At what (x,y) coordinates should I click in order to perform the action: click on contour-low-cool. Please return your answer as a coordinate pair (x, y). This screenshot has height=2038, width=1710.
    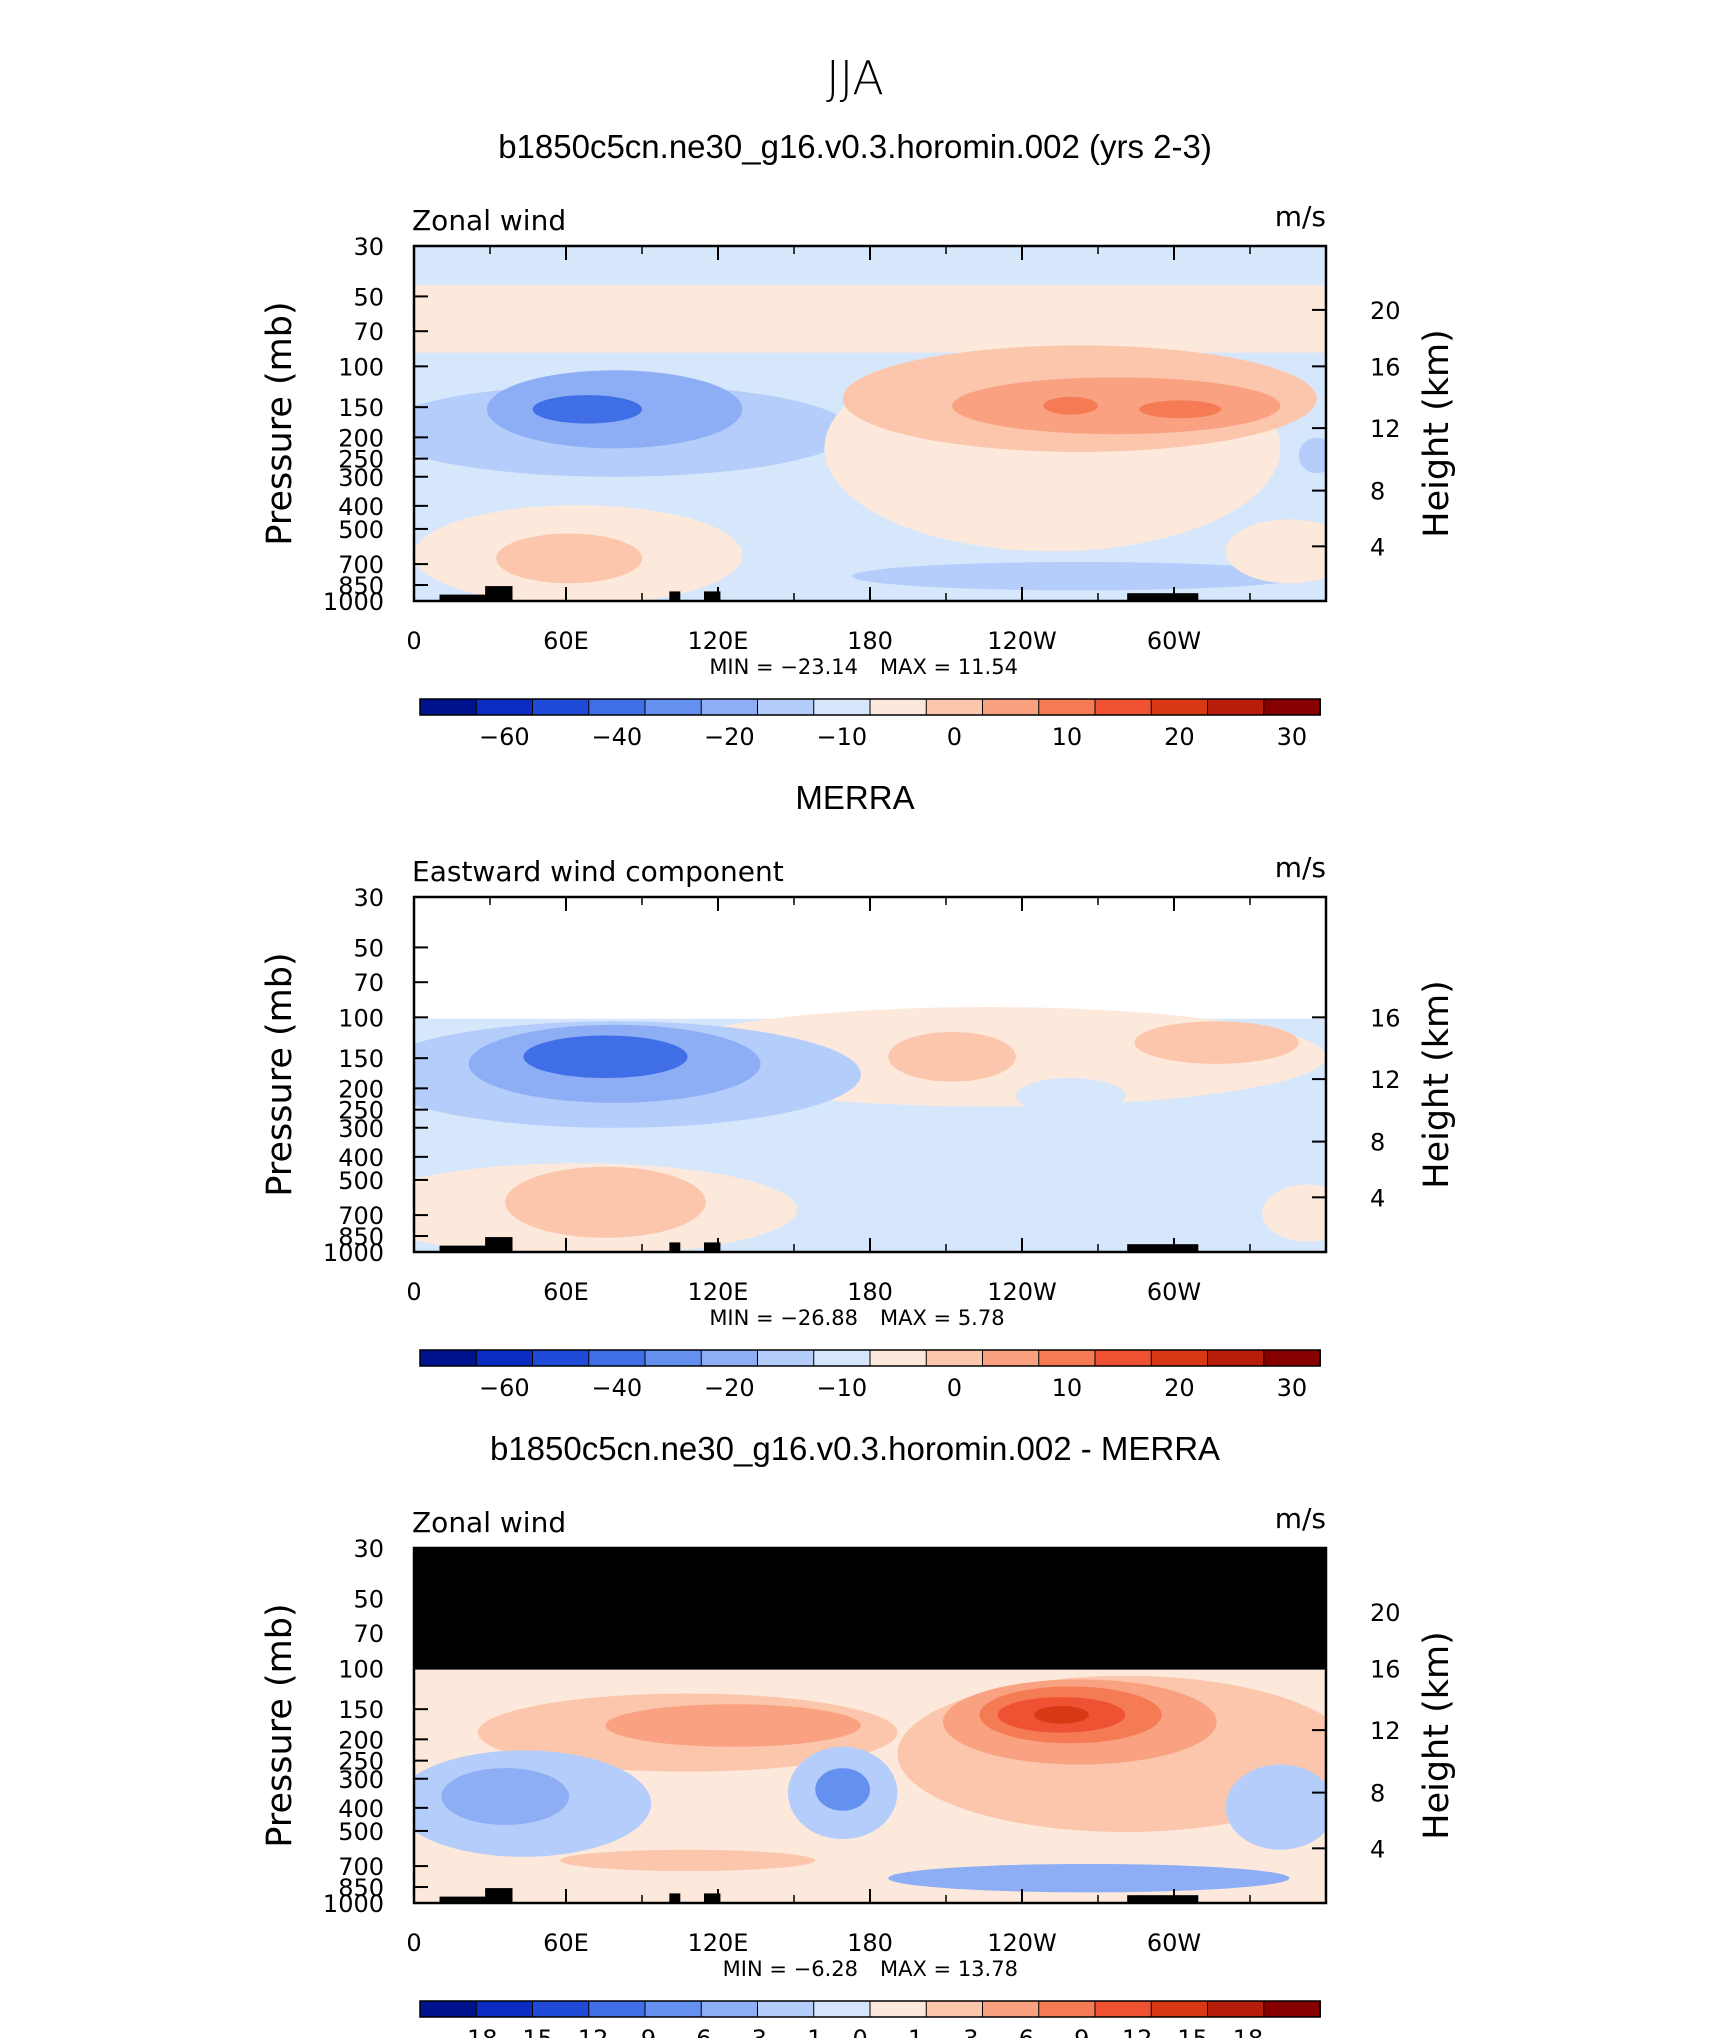
    Looking at the image, I should click on (1089, 1878).